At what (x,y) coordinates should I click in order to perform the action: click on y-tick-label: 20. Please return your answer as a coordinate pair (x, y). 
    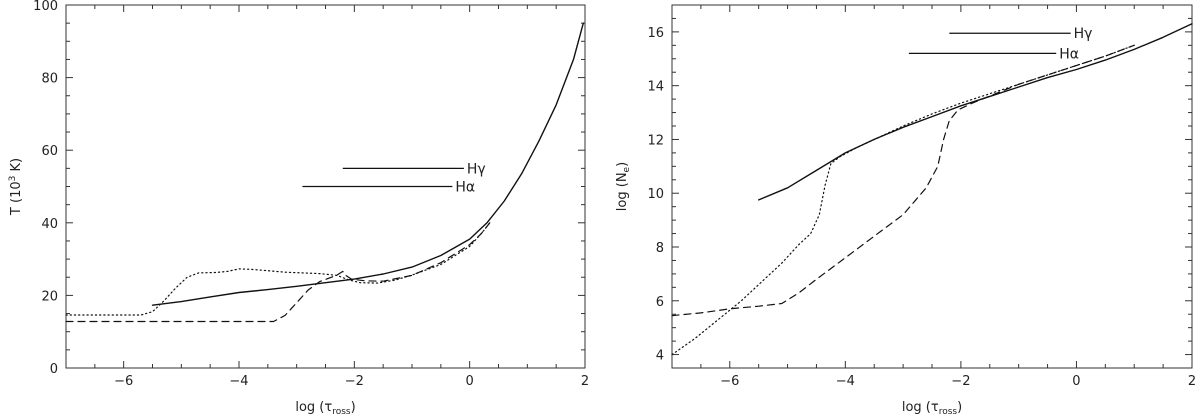
    Looking at the image, I should click on (49, 296).